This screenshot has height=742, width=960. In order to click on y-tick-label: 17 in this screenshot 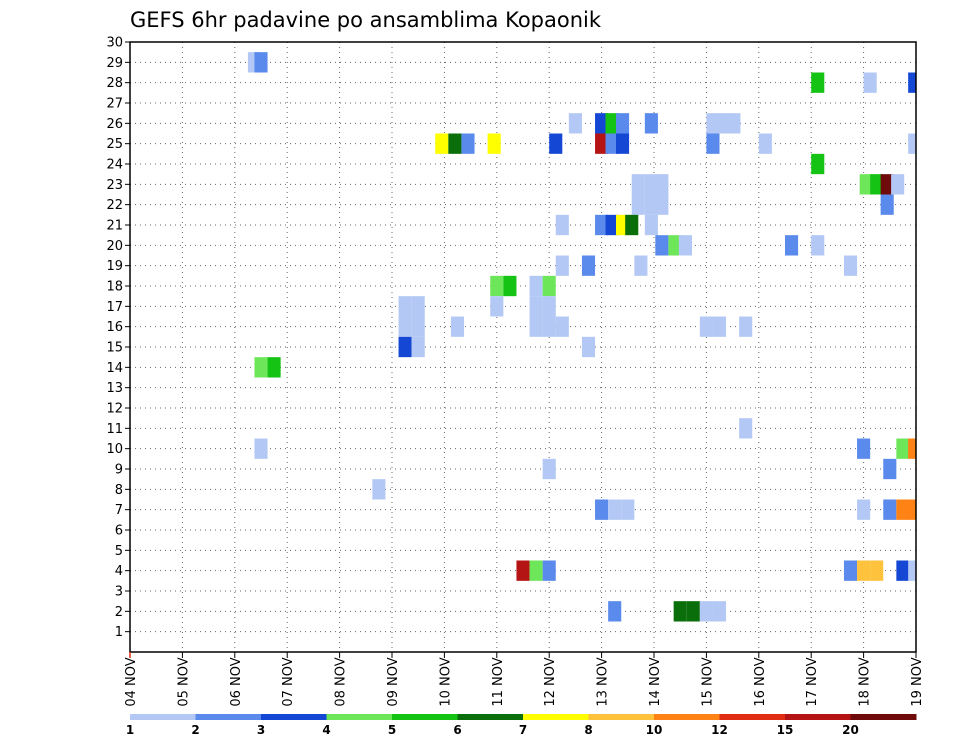, I will do `click(114, 307)`.